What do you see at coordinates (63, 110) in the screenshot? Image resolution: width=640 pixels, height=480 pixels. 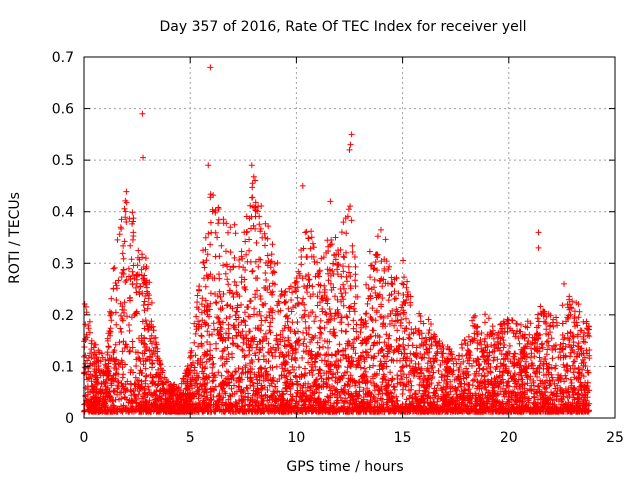 I see `y-tick-label: 0.6` at bounding box center [63, 110].